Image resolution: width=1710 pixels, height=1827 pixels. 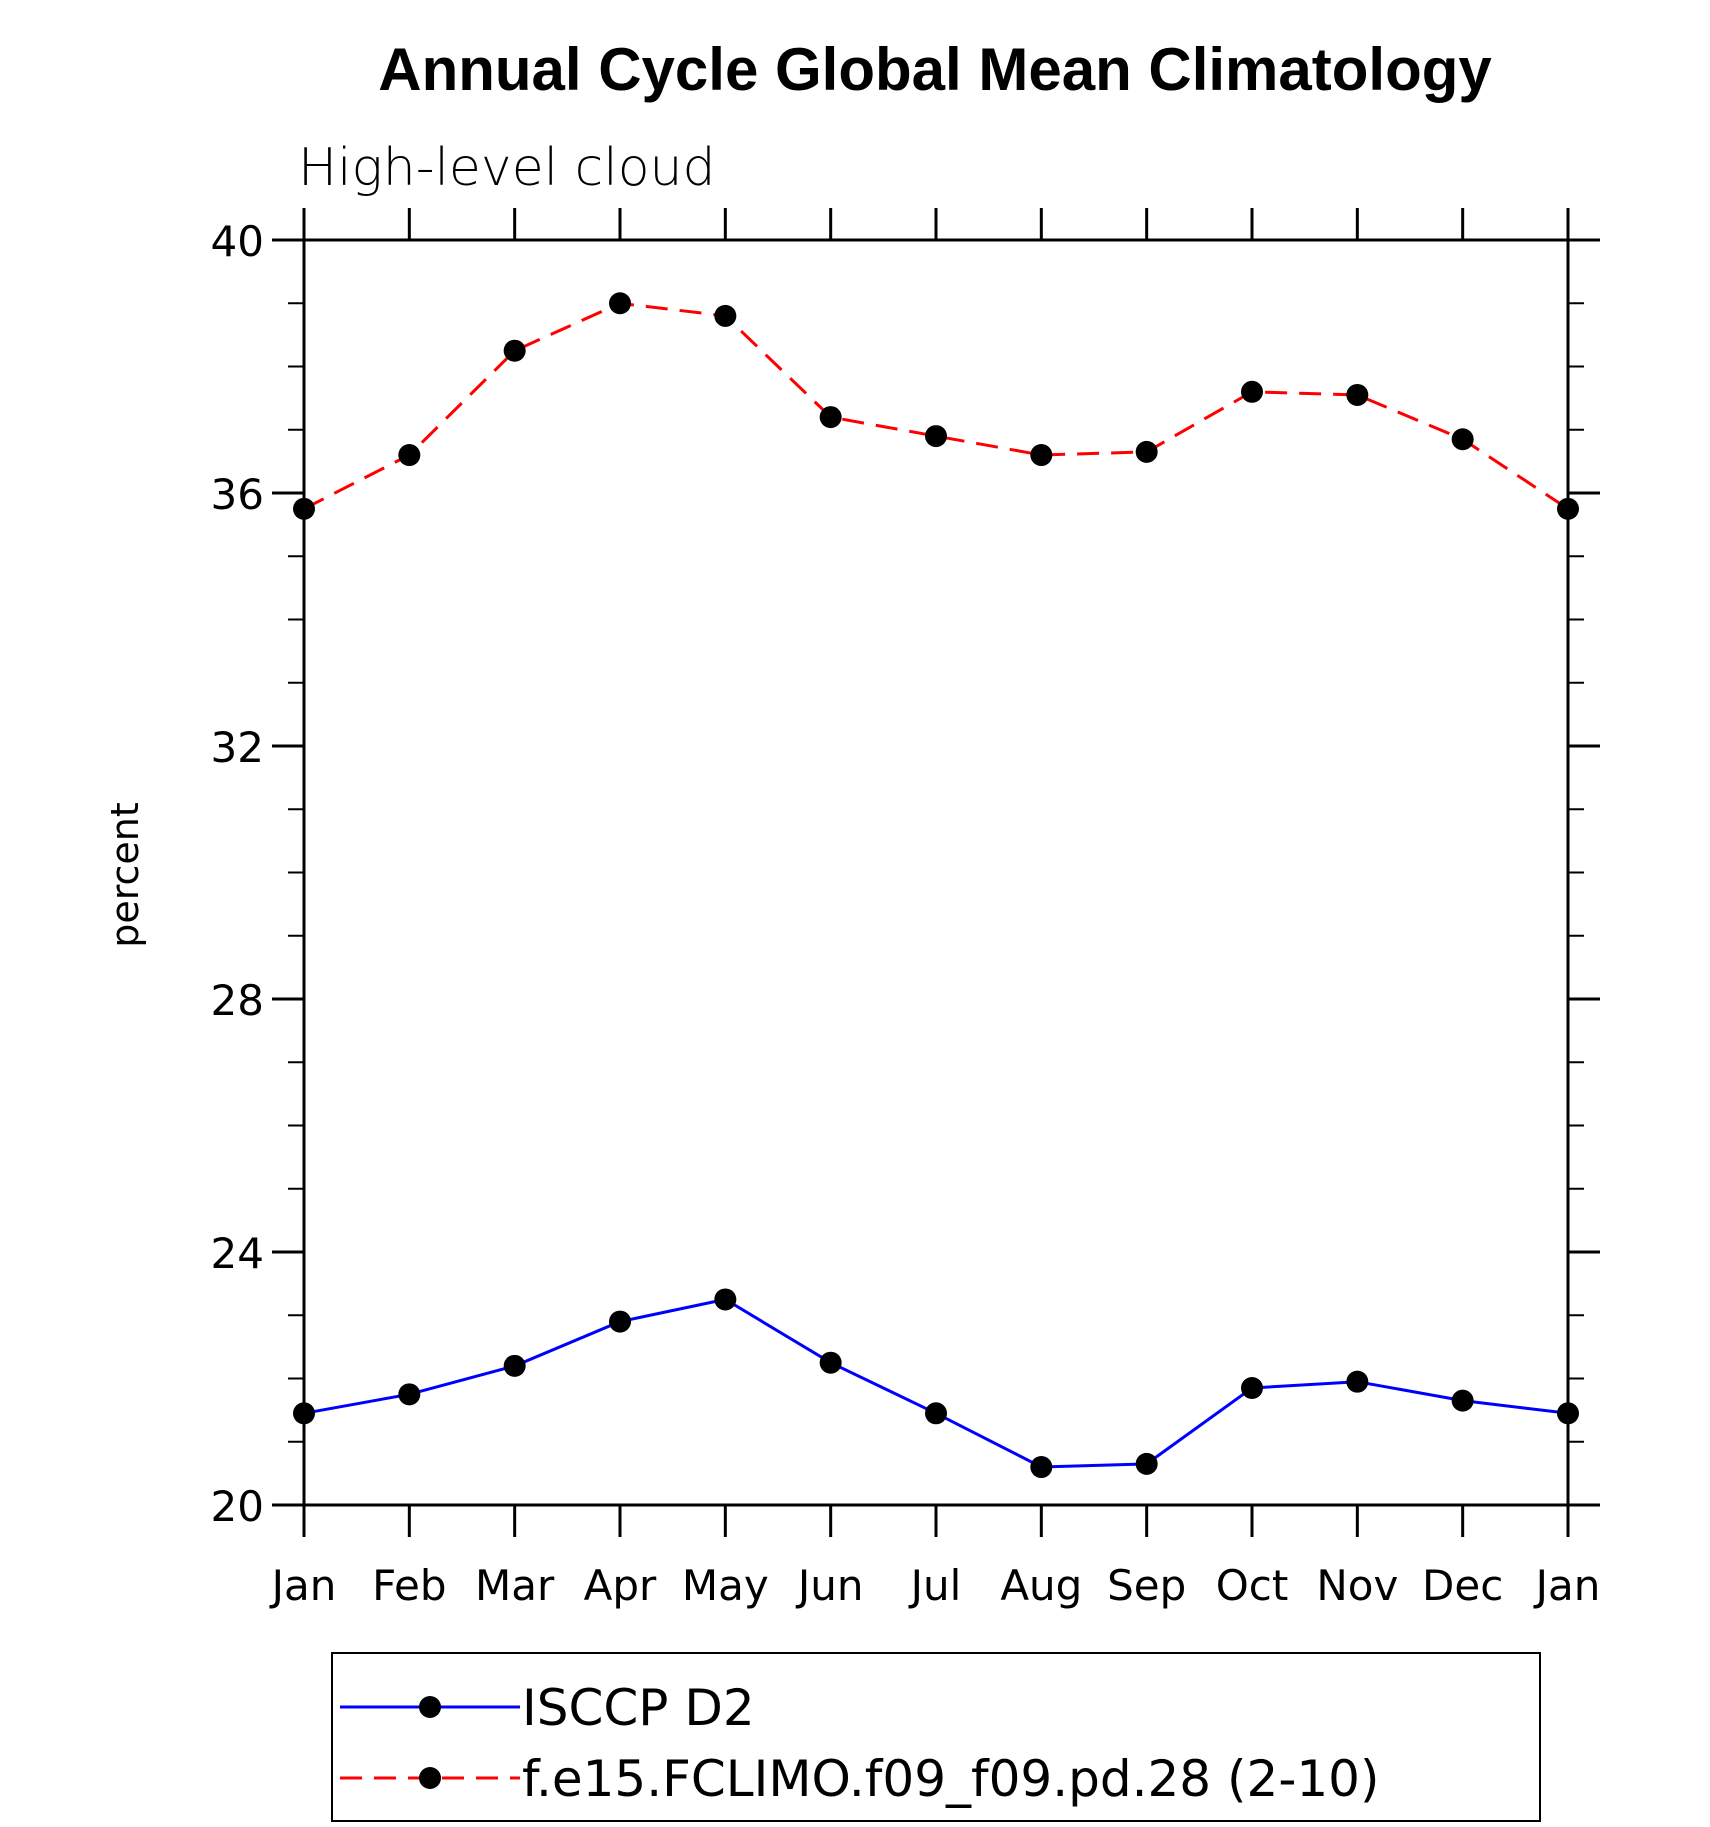 I want to click on x-tick-label: Feb, so click(x=409, y=1585).